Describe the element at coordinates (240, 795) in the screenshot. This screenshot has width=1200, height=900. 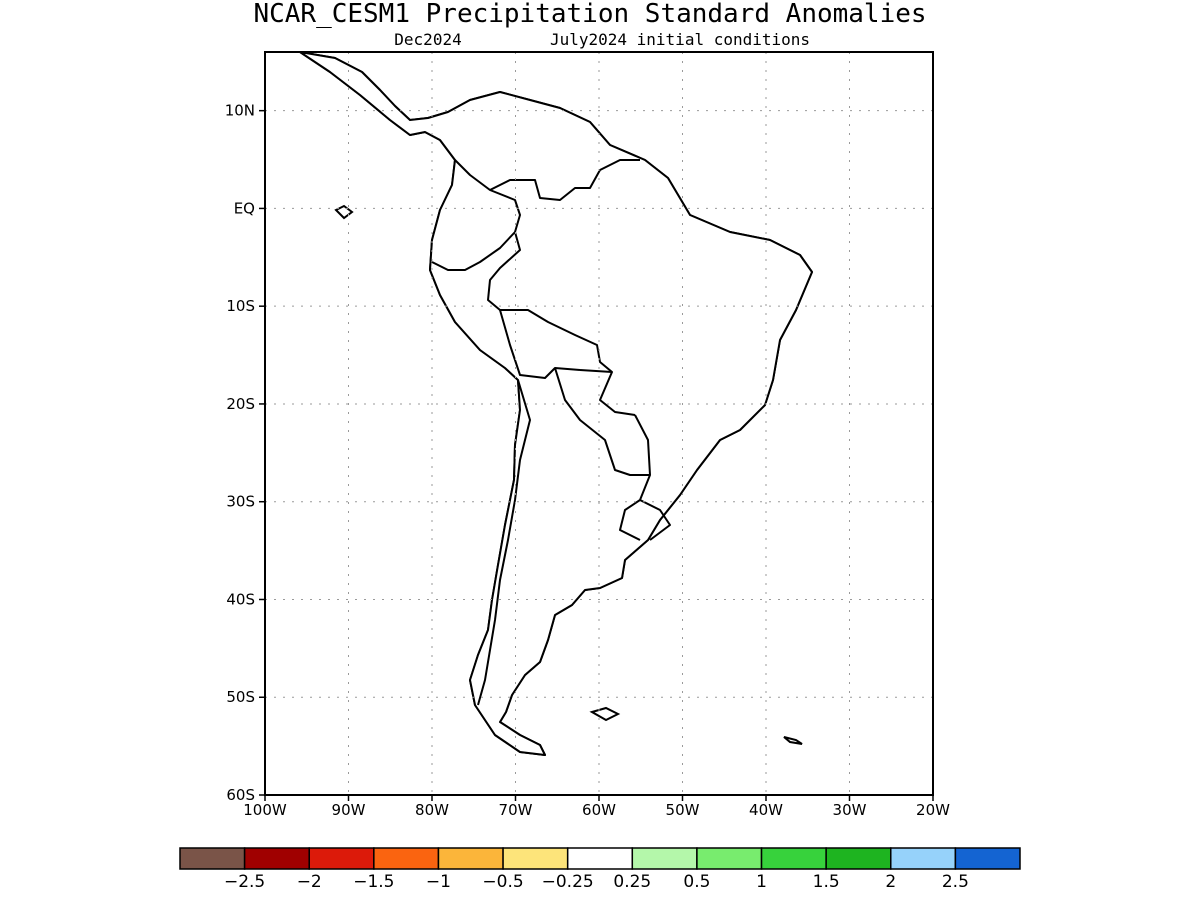
I see `lat-tick-label: 60S` at that location.